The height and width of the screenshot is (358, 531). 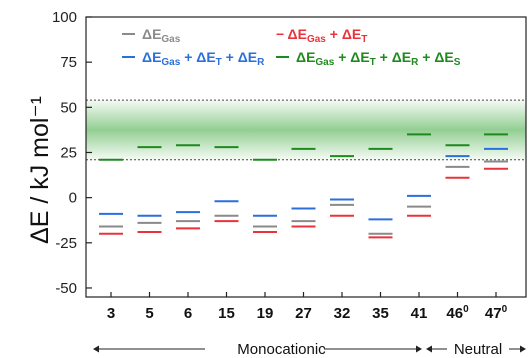 I want to click on x-tick-label: 5, so click(x=149, y=313).